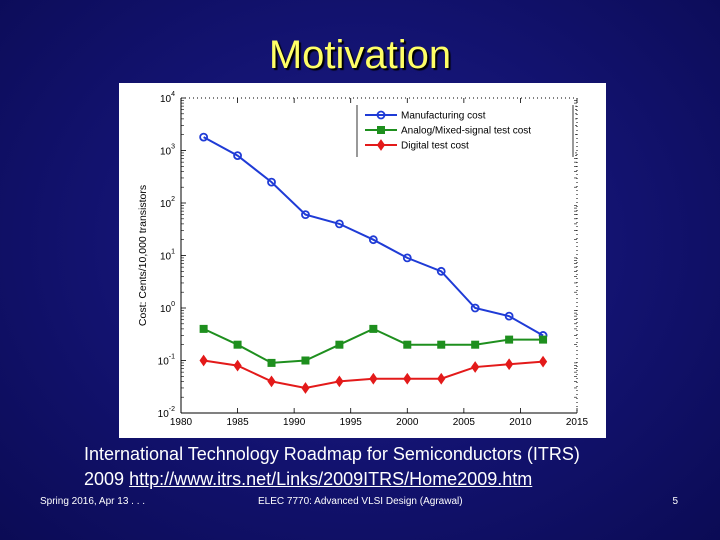  I want to click on y-tick-exponent: 0, so click(173, 304).